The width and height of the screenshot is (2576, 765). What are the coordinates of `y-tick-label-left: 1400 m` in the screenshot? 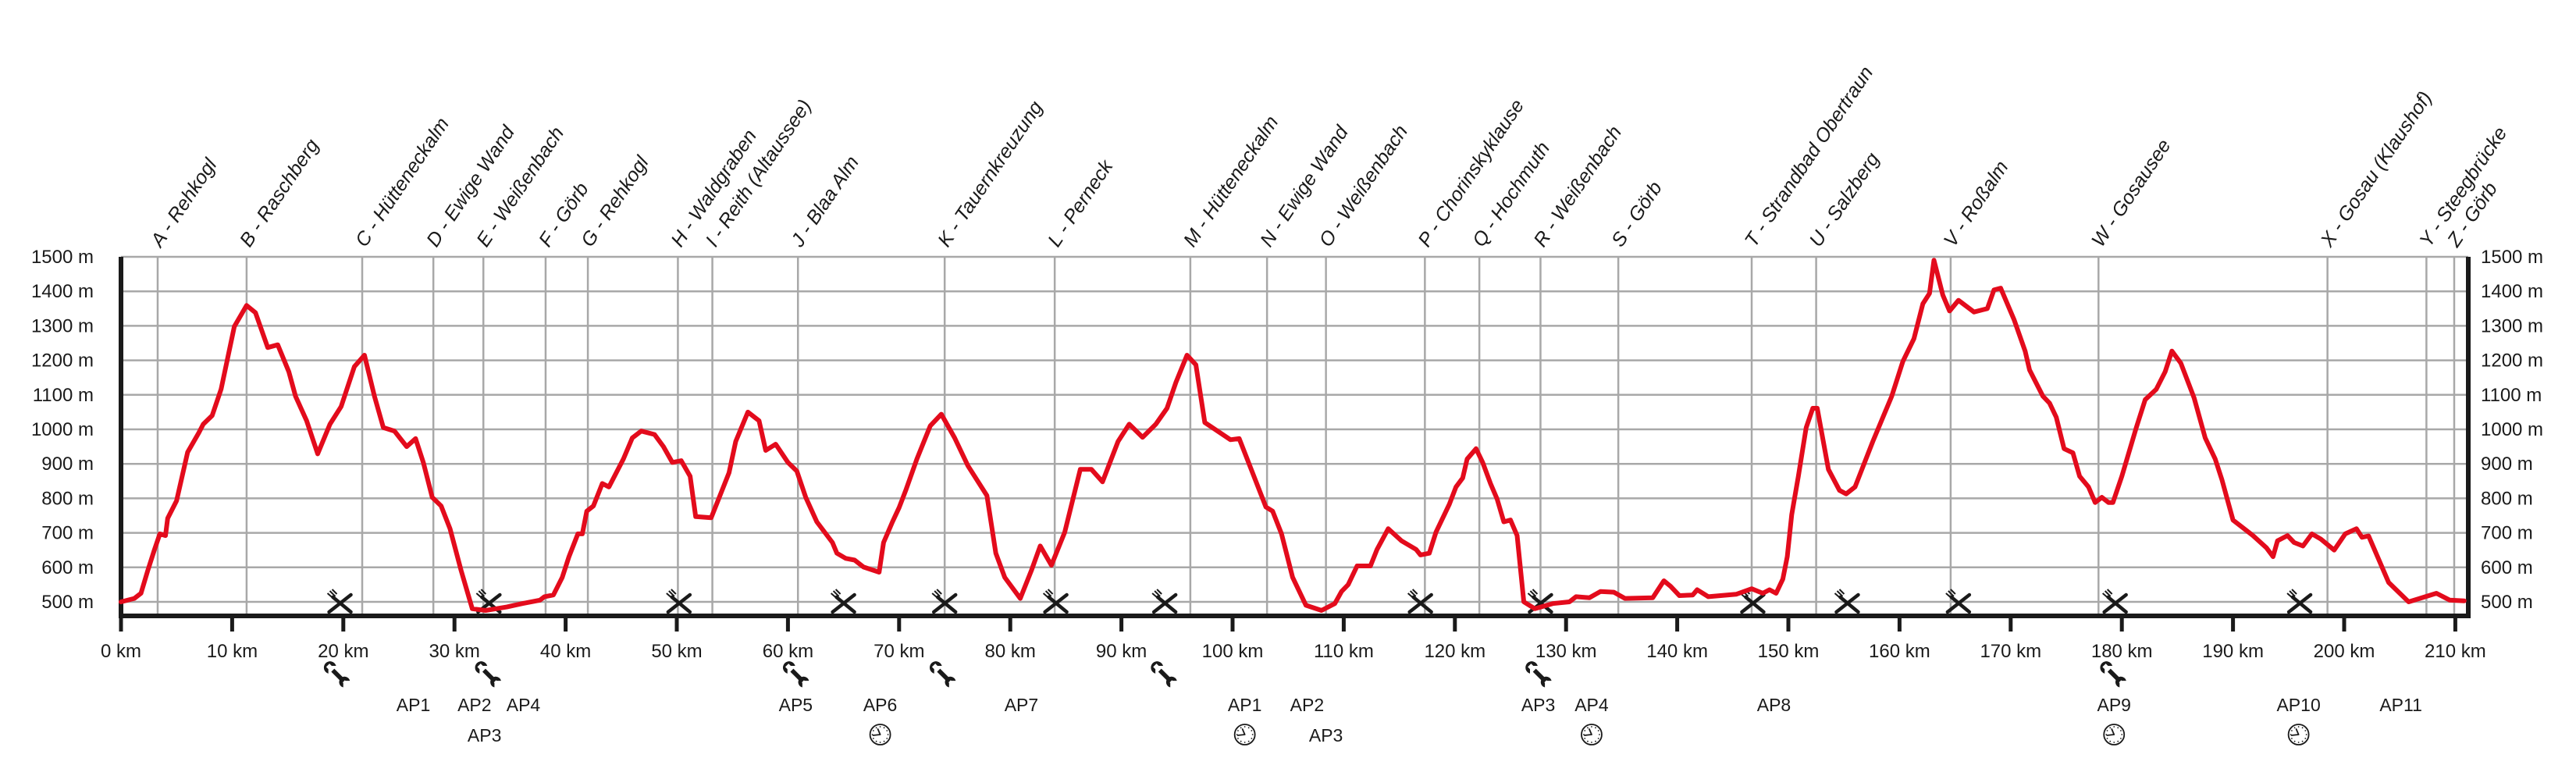 It's located at (62, 291).